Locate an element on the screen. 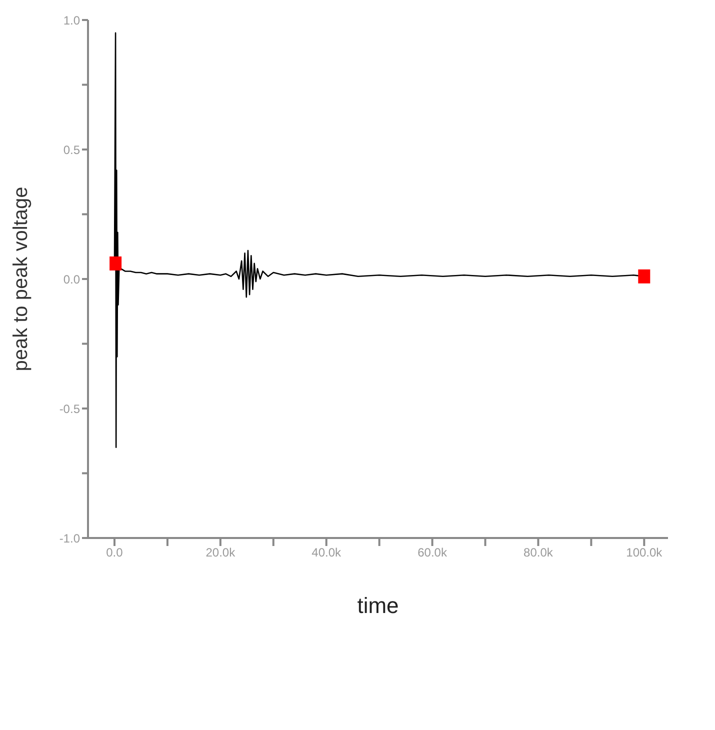 This screenshot has width=715, height=730. x-tick-label: 20.0k is located at coordinates (221, 553).